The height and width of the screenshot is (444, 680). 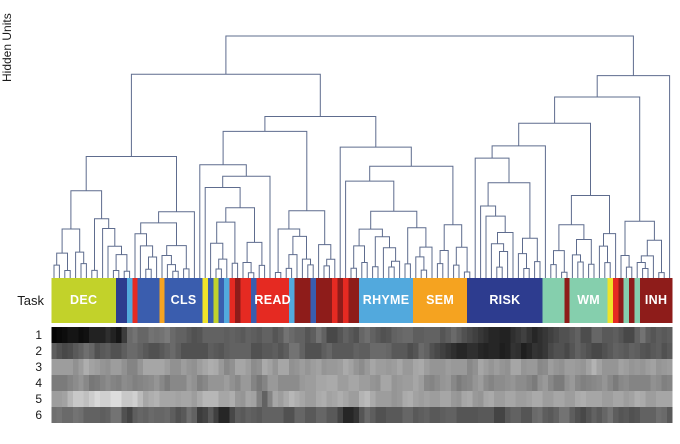 What do you see at coordinates (38, 367) in the screenshot?
I see `row-label-3: 3` at bounding box center [38, 367].